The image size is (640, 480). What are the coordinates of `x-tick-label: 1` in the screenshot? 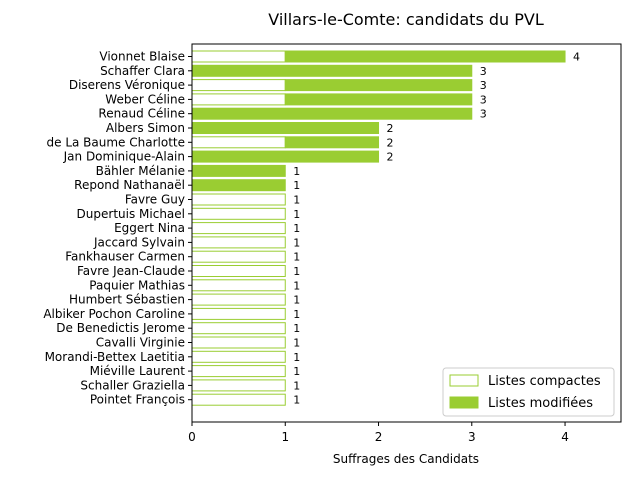 It's located at (285, 437).